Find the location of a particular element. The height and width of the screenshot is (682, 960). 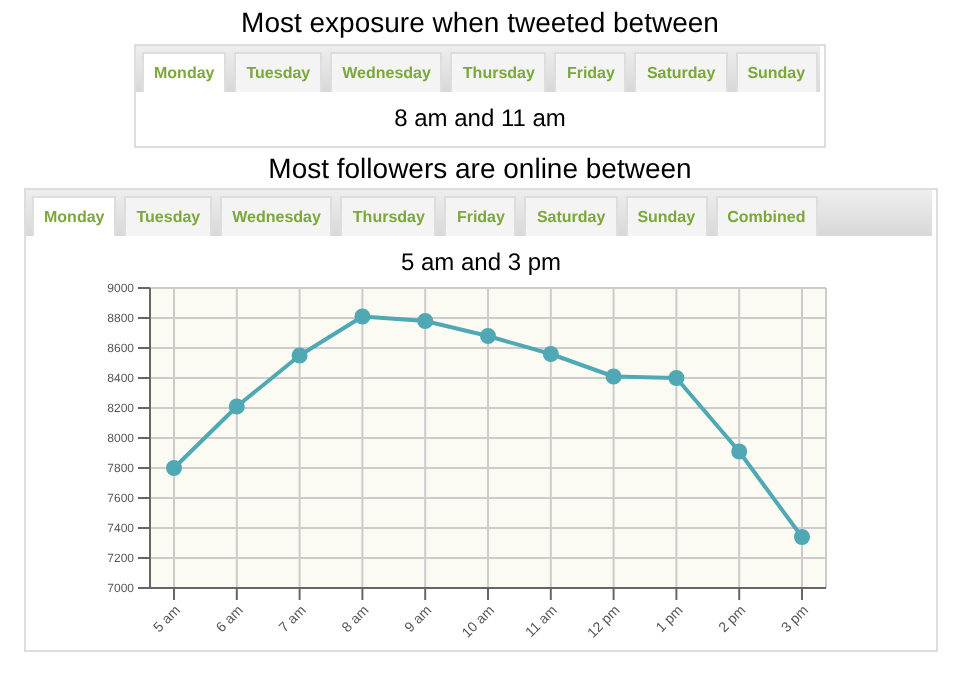

chart-subtitle: 5 am and 3 pm is located at coordinates (481, 262).